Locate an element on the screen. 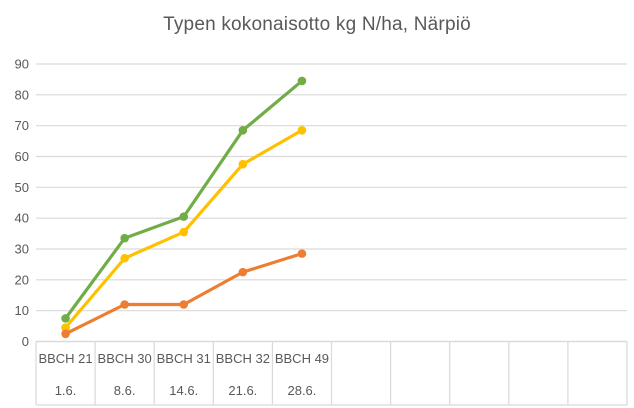 Image resolution: width=634 pixels, height=408 pixels. y-axis-tick-label: 0 is located at coordinates (25, 341).